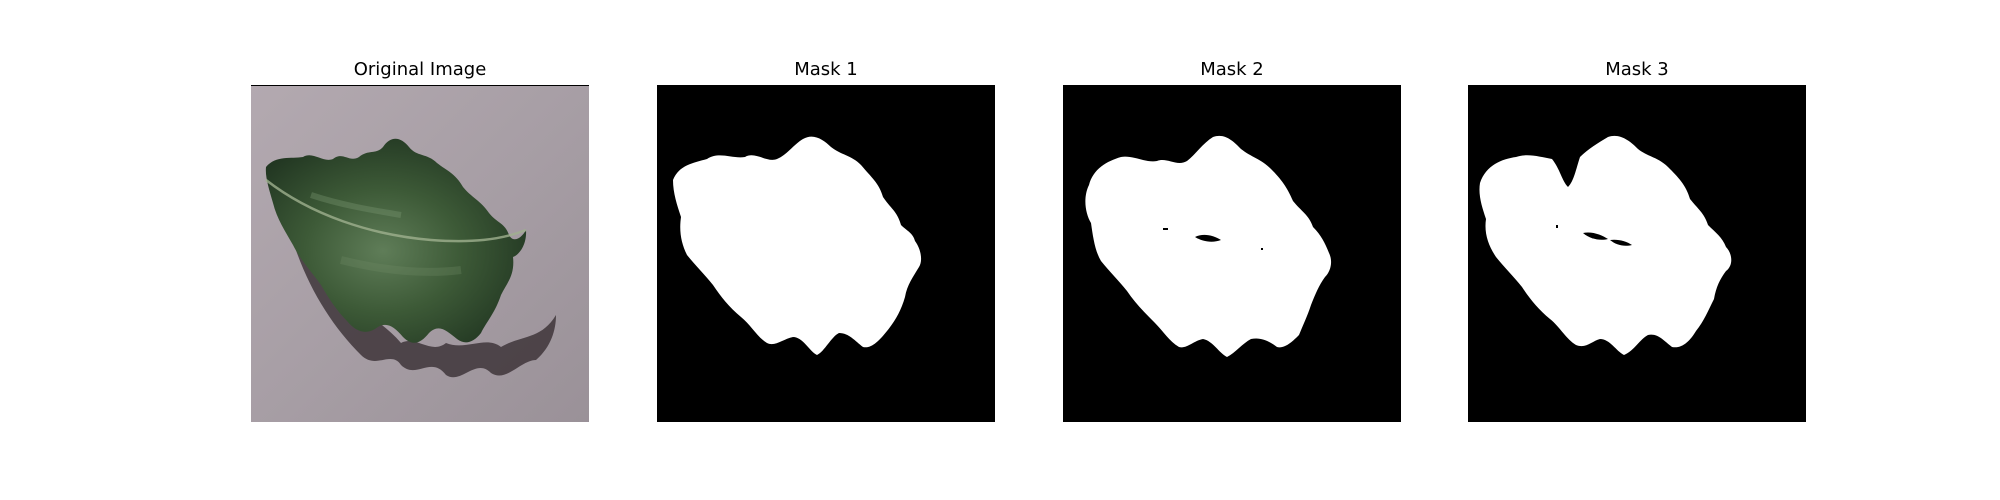 The width and height of the screenshot is (2000, 500). Describe the element at coordinates (826, 253) in the screenshot. I see `mask-1-image` at that location.